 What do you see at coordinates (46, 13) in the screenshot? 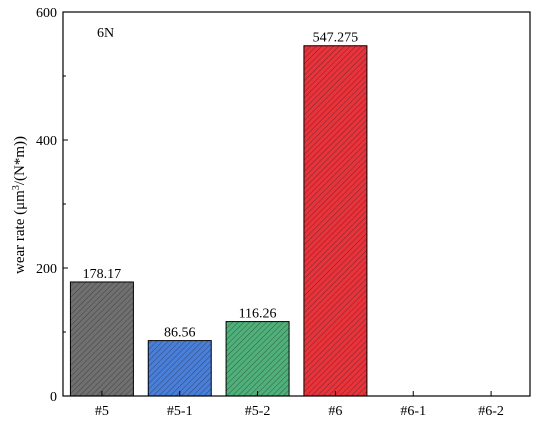
I see `y-tick-label: 600` at bounding box center [46, 13].